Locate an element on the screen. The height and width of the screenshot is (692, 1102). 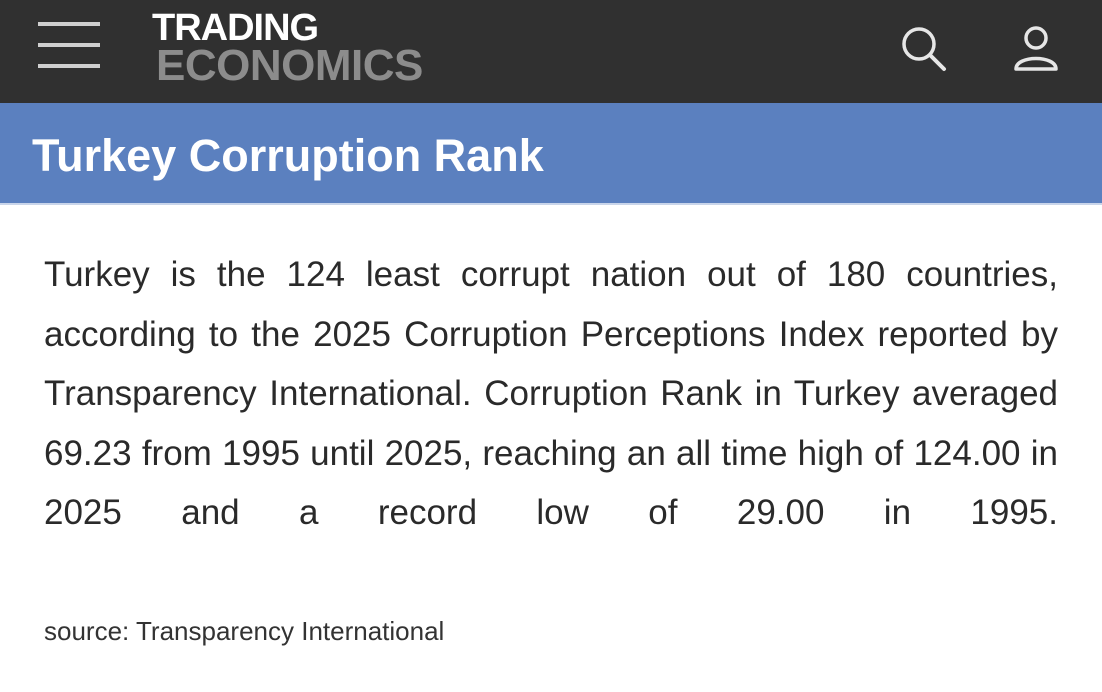
user-button is located at coordinates (1036, 49).